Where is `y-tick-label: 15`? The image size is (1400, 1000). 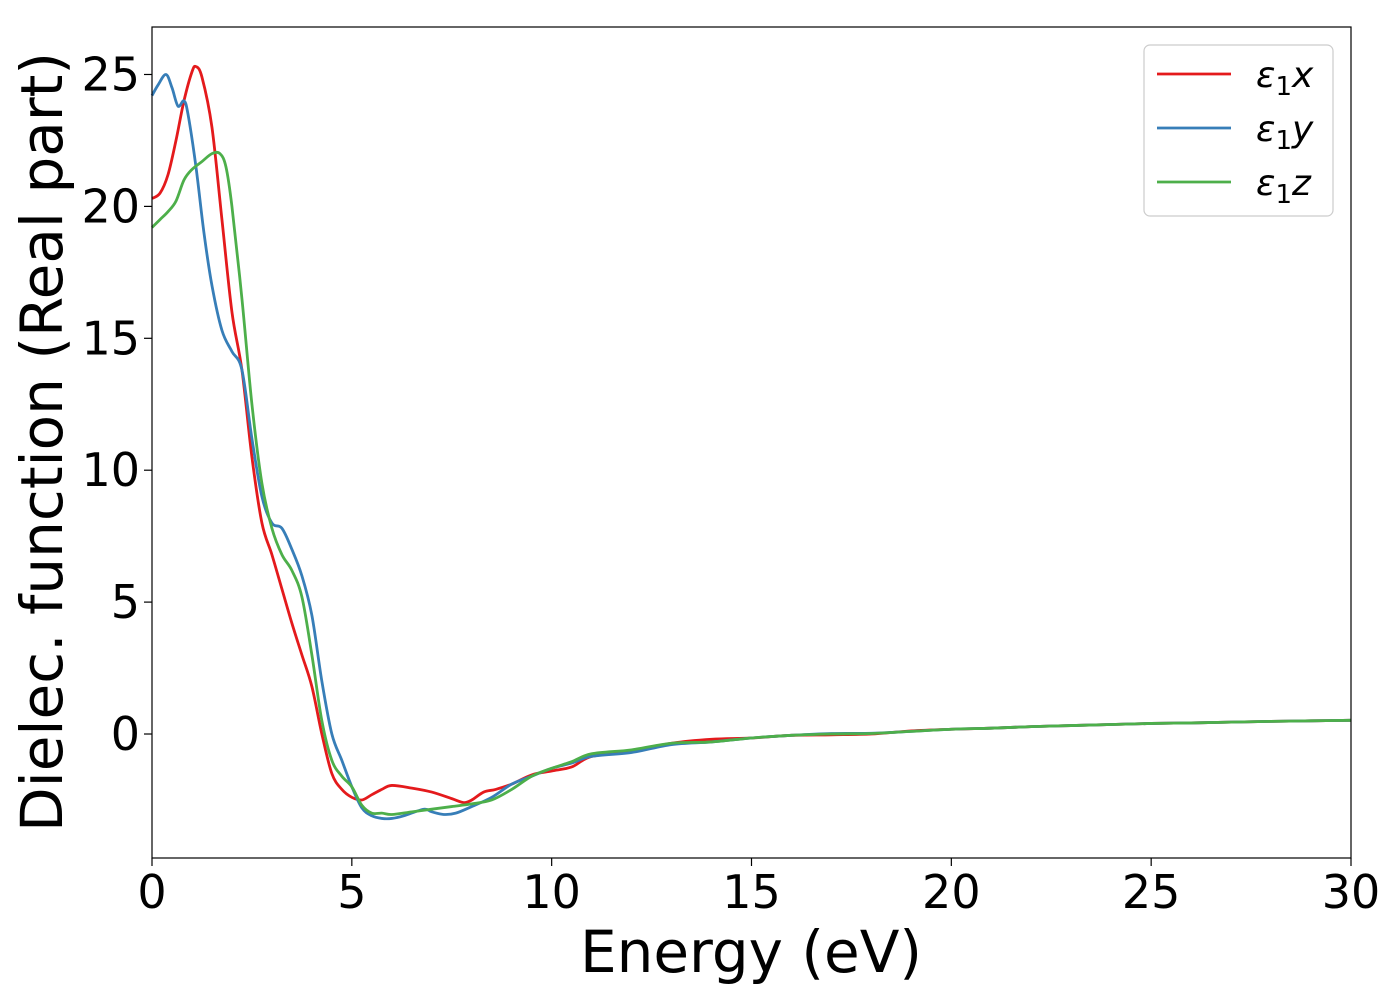
y-tick-label: 15 is located at coordinates (110, 338).